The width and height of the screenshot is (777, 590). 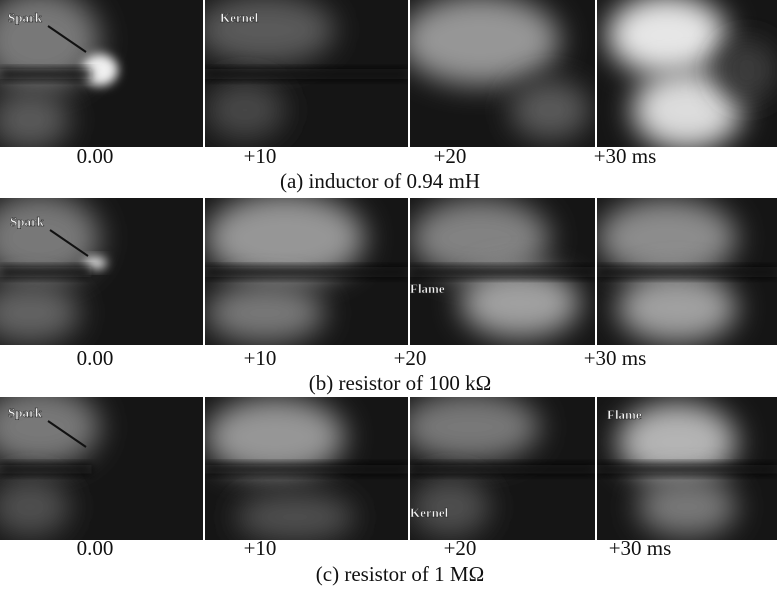 What do you see at coordinates (400, 574) in the screenshot?
I see `caption: (c) resistor of 1 MΩ` at bounding box center [400, 574].